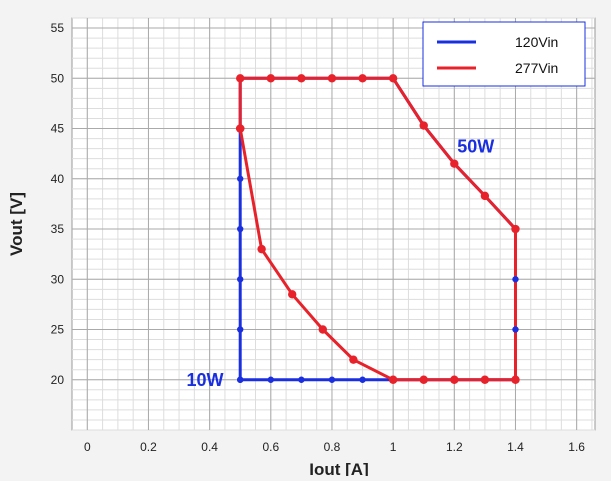  Describe the element at coordinates (58, 78) in the screenshot. I see `y-tick-label: 50` at that location.